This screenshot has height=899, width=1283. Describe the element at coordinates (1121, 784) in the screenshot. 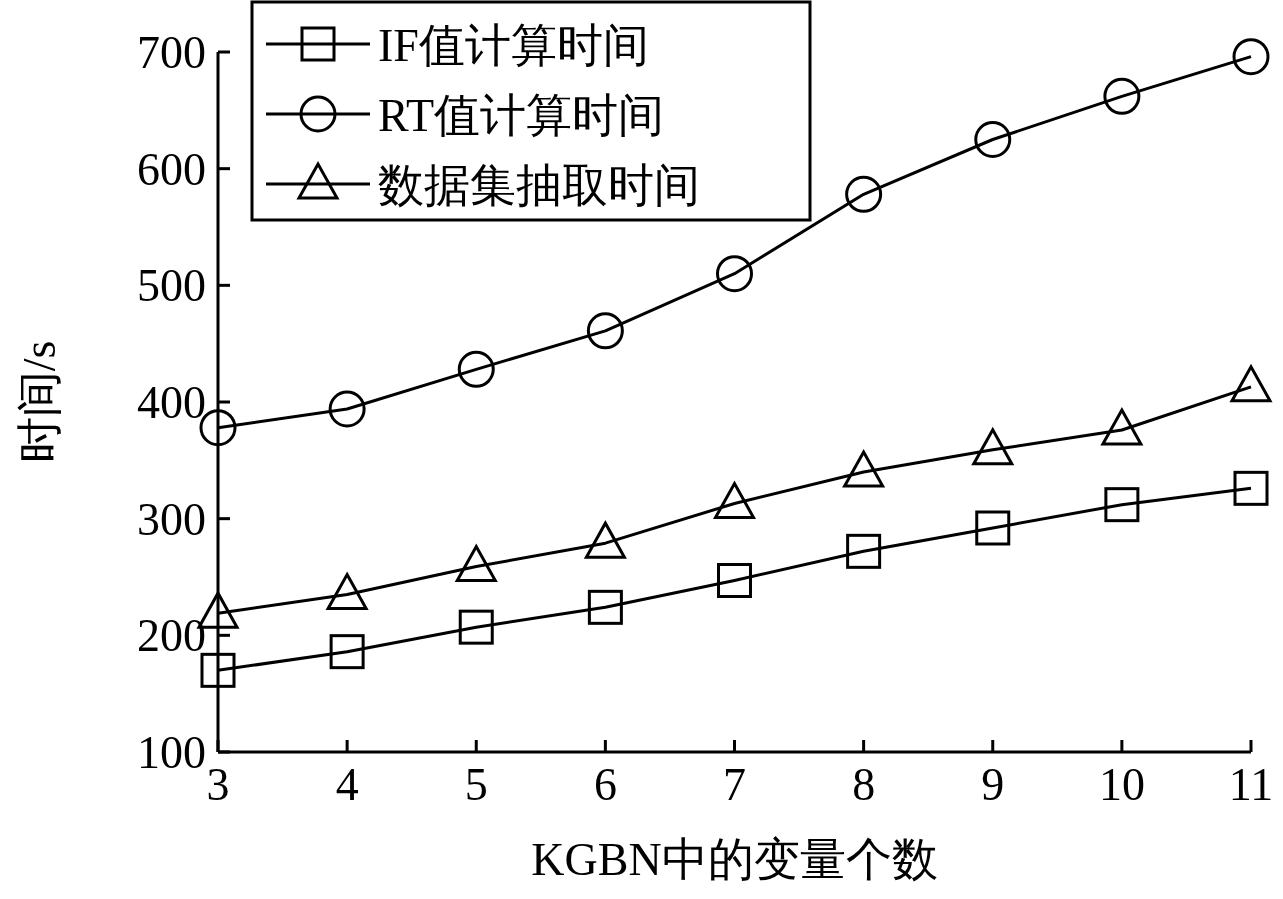

I see `x-tick-label: 10` at that location.